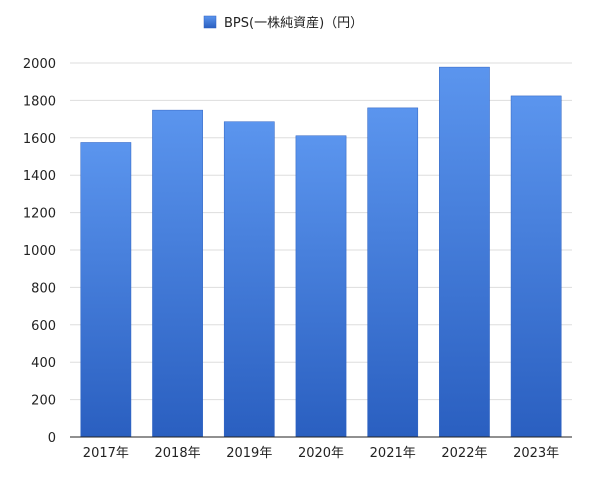 Image resolution: width=600 pixels, height=485 pixels. Describe the element at coordinates (43, 363) in the screenshot. I see `y-tick-label: 400` at that location.